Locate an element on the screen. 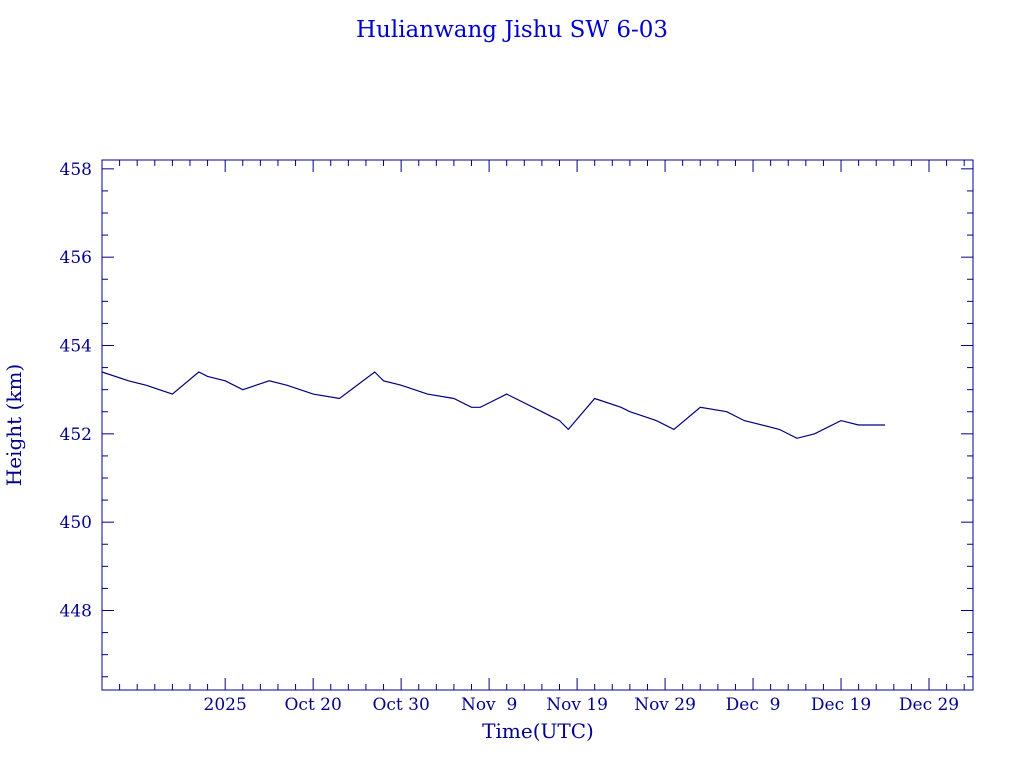 The image size is (1024, 773). x-tick-label: Oct 30 is located at coordinates (400, 705).